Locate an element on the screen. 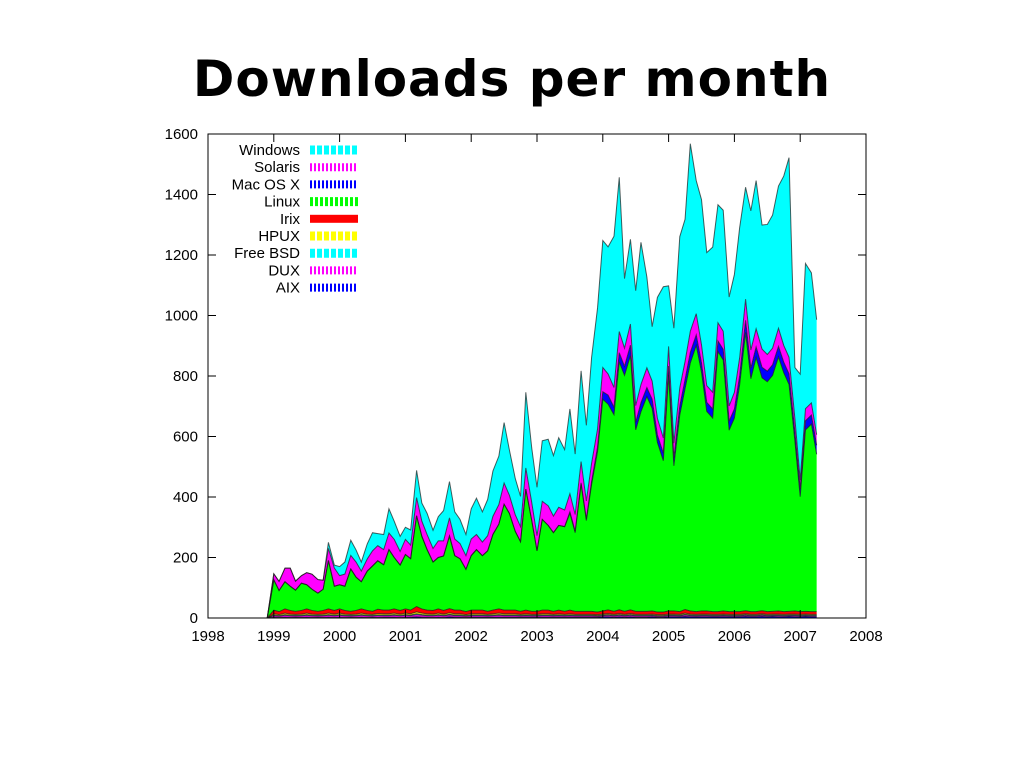  y-tick-label: 600 is located at coordinates (185, 437).